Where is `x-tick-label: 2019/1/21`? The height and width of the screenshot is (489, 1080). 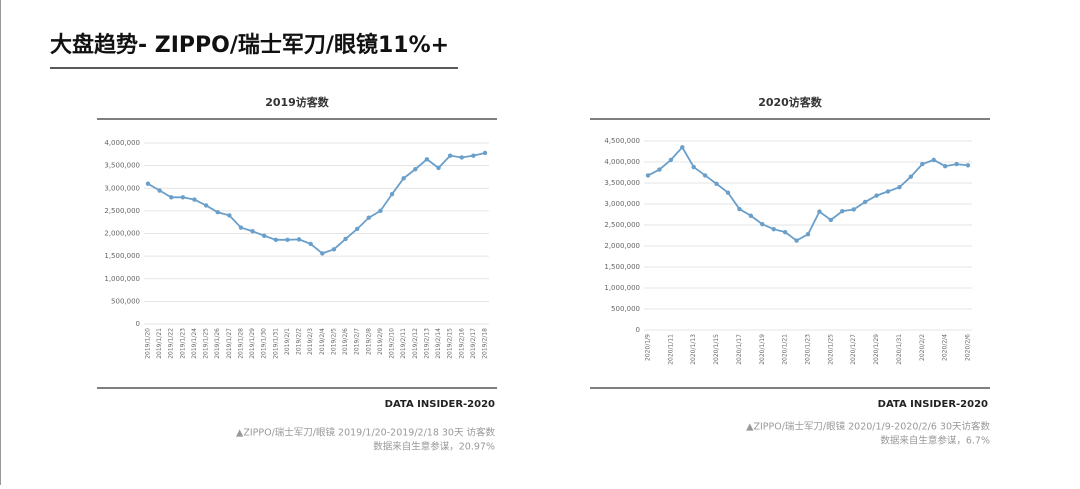
x-tick-label: 2019/1/21 is located at coordinates (159, 343).